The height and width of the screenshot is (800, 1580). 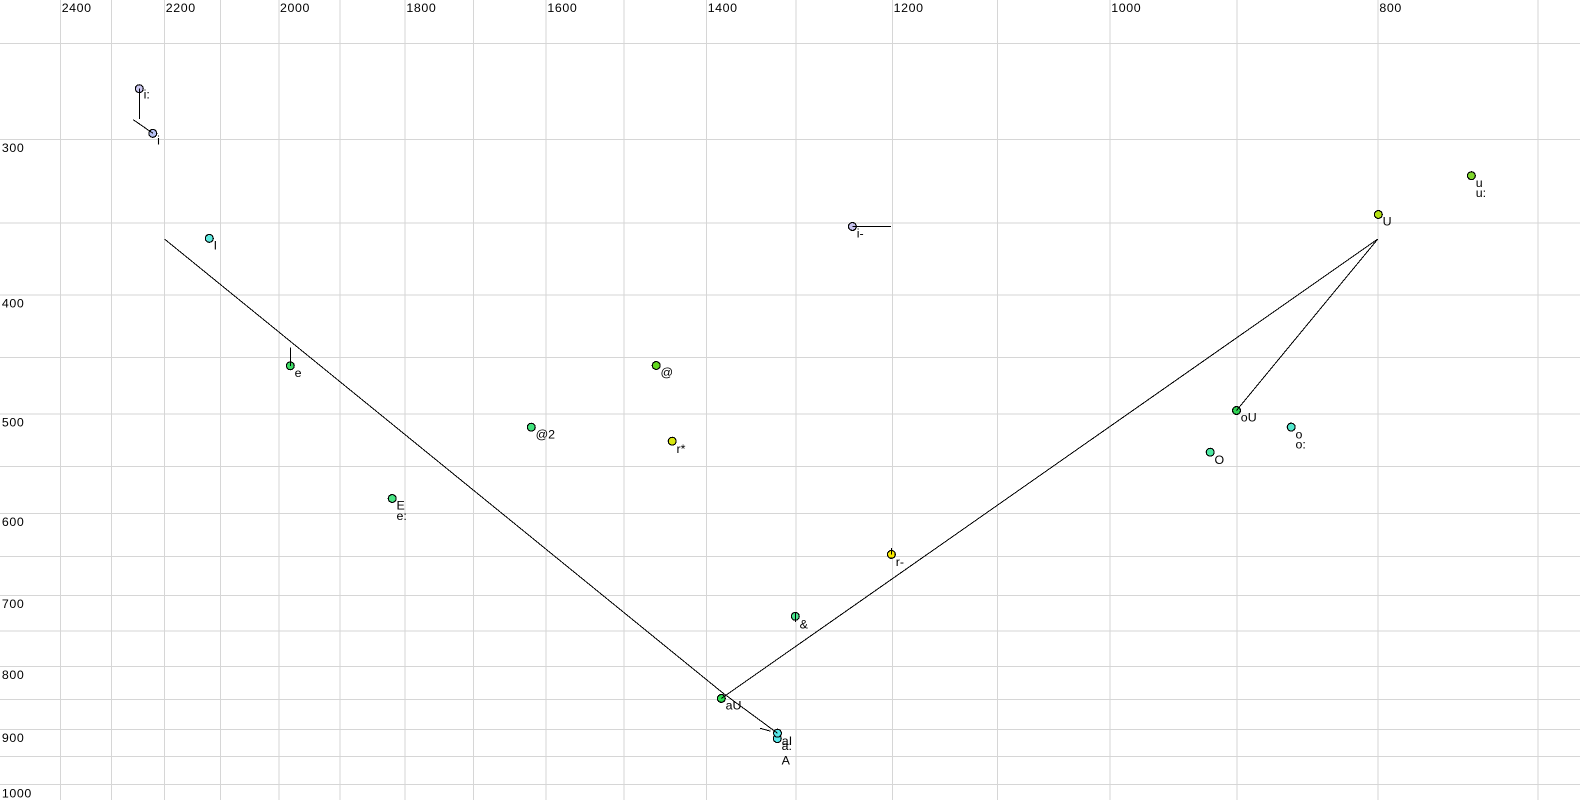 What do you see at coordinates (13, 738) in the screenshot?
I see `svg-text: 900` at bounding box center [13, 738].